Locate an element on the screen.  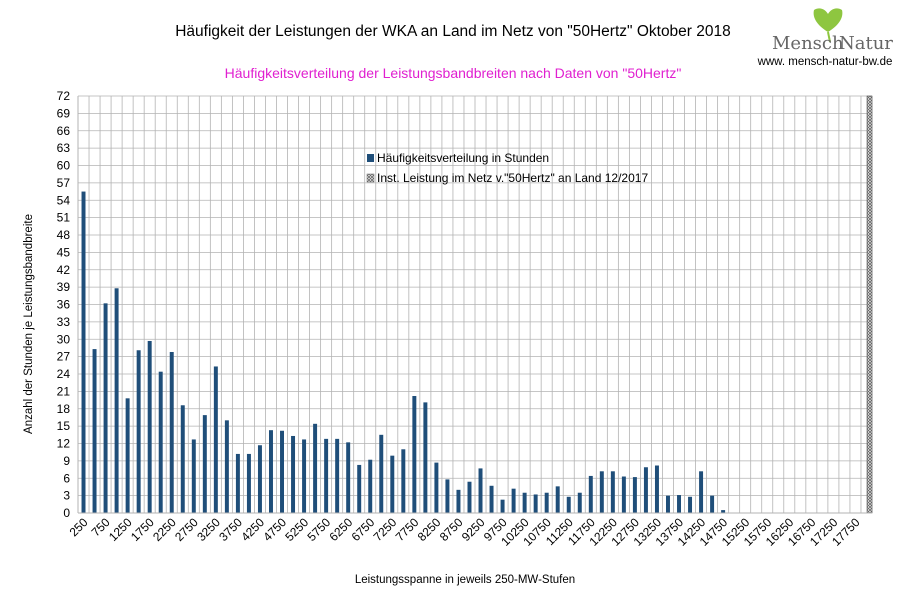
logo-text-left: Mensch is located at coordinates (808, 43).